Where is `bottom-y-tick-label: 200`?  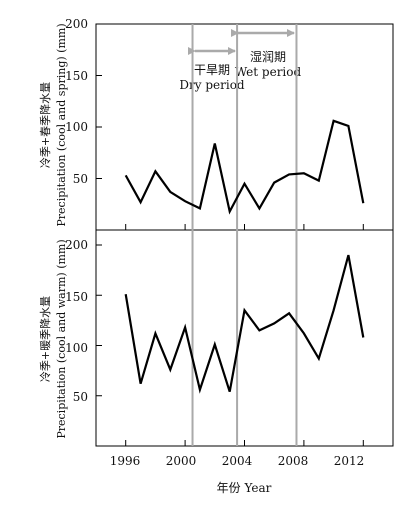
bottom-y-tick-label: 200 is located at coordinates (76, 245).